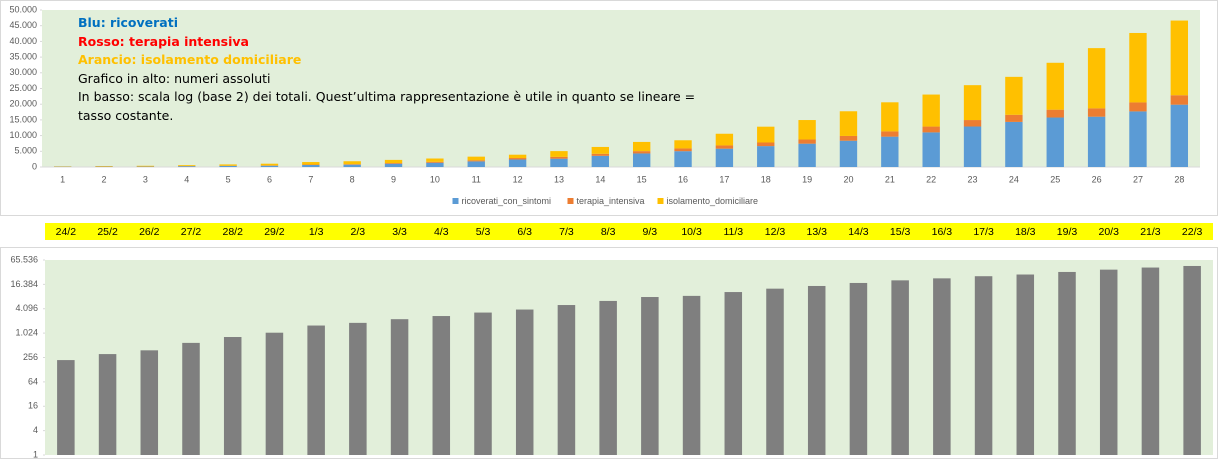 The height and width of the screenshot is (459, 1222). Describe the element at coordinates (399, 232) in the screenshot. I see `category-label: 3/3` at that location.